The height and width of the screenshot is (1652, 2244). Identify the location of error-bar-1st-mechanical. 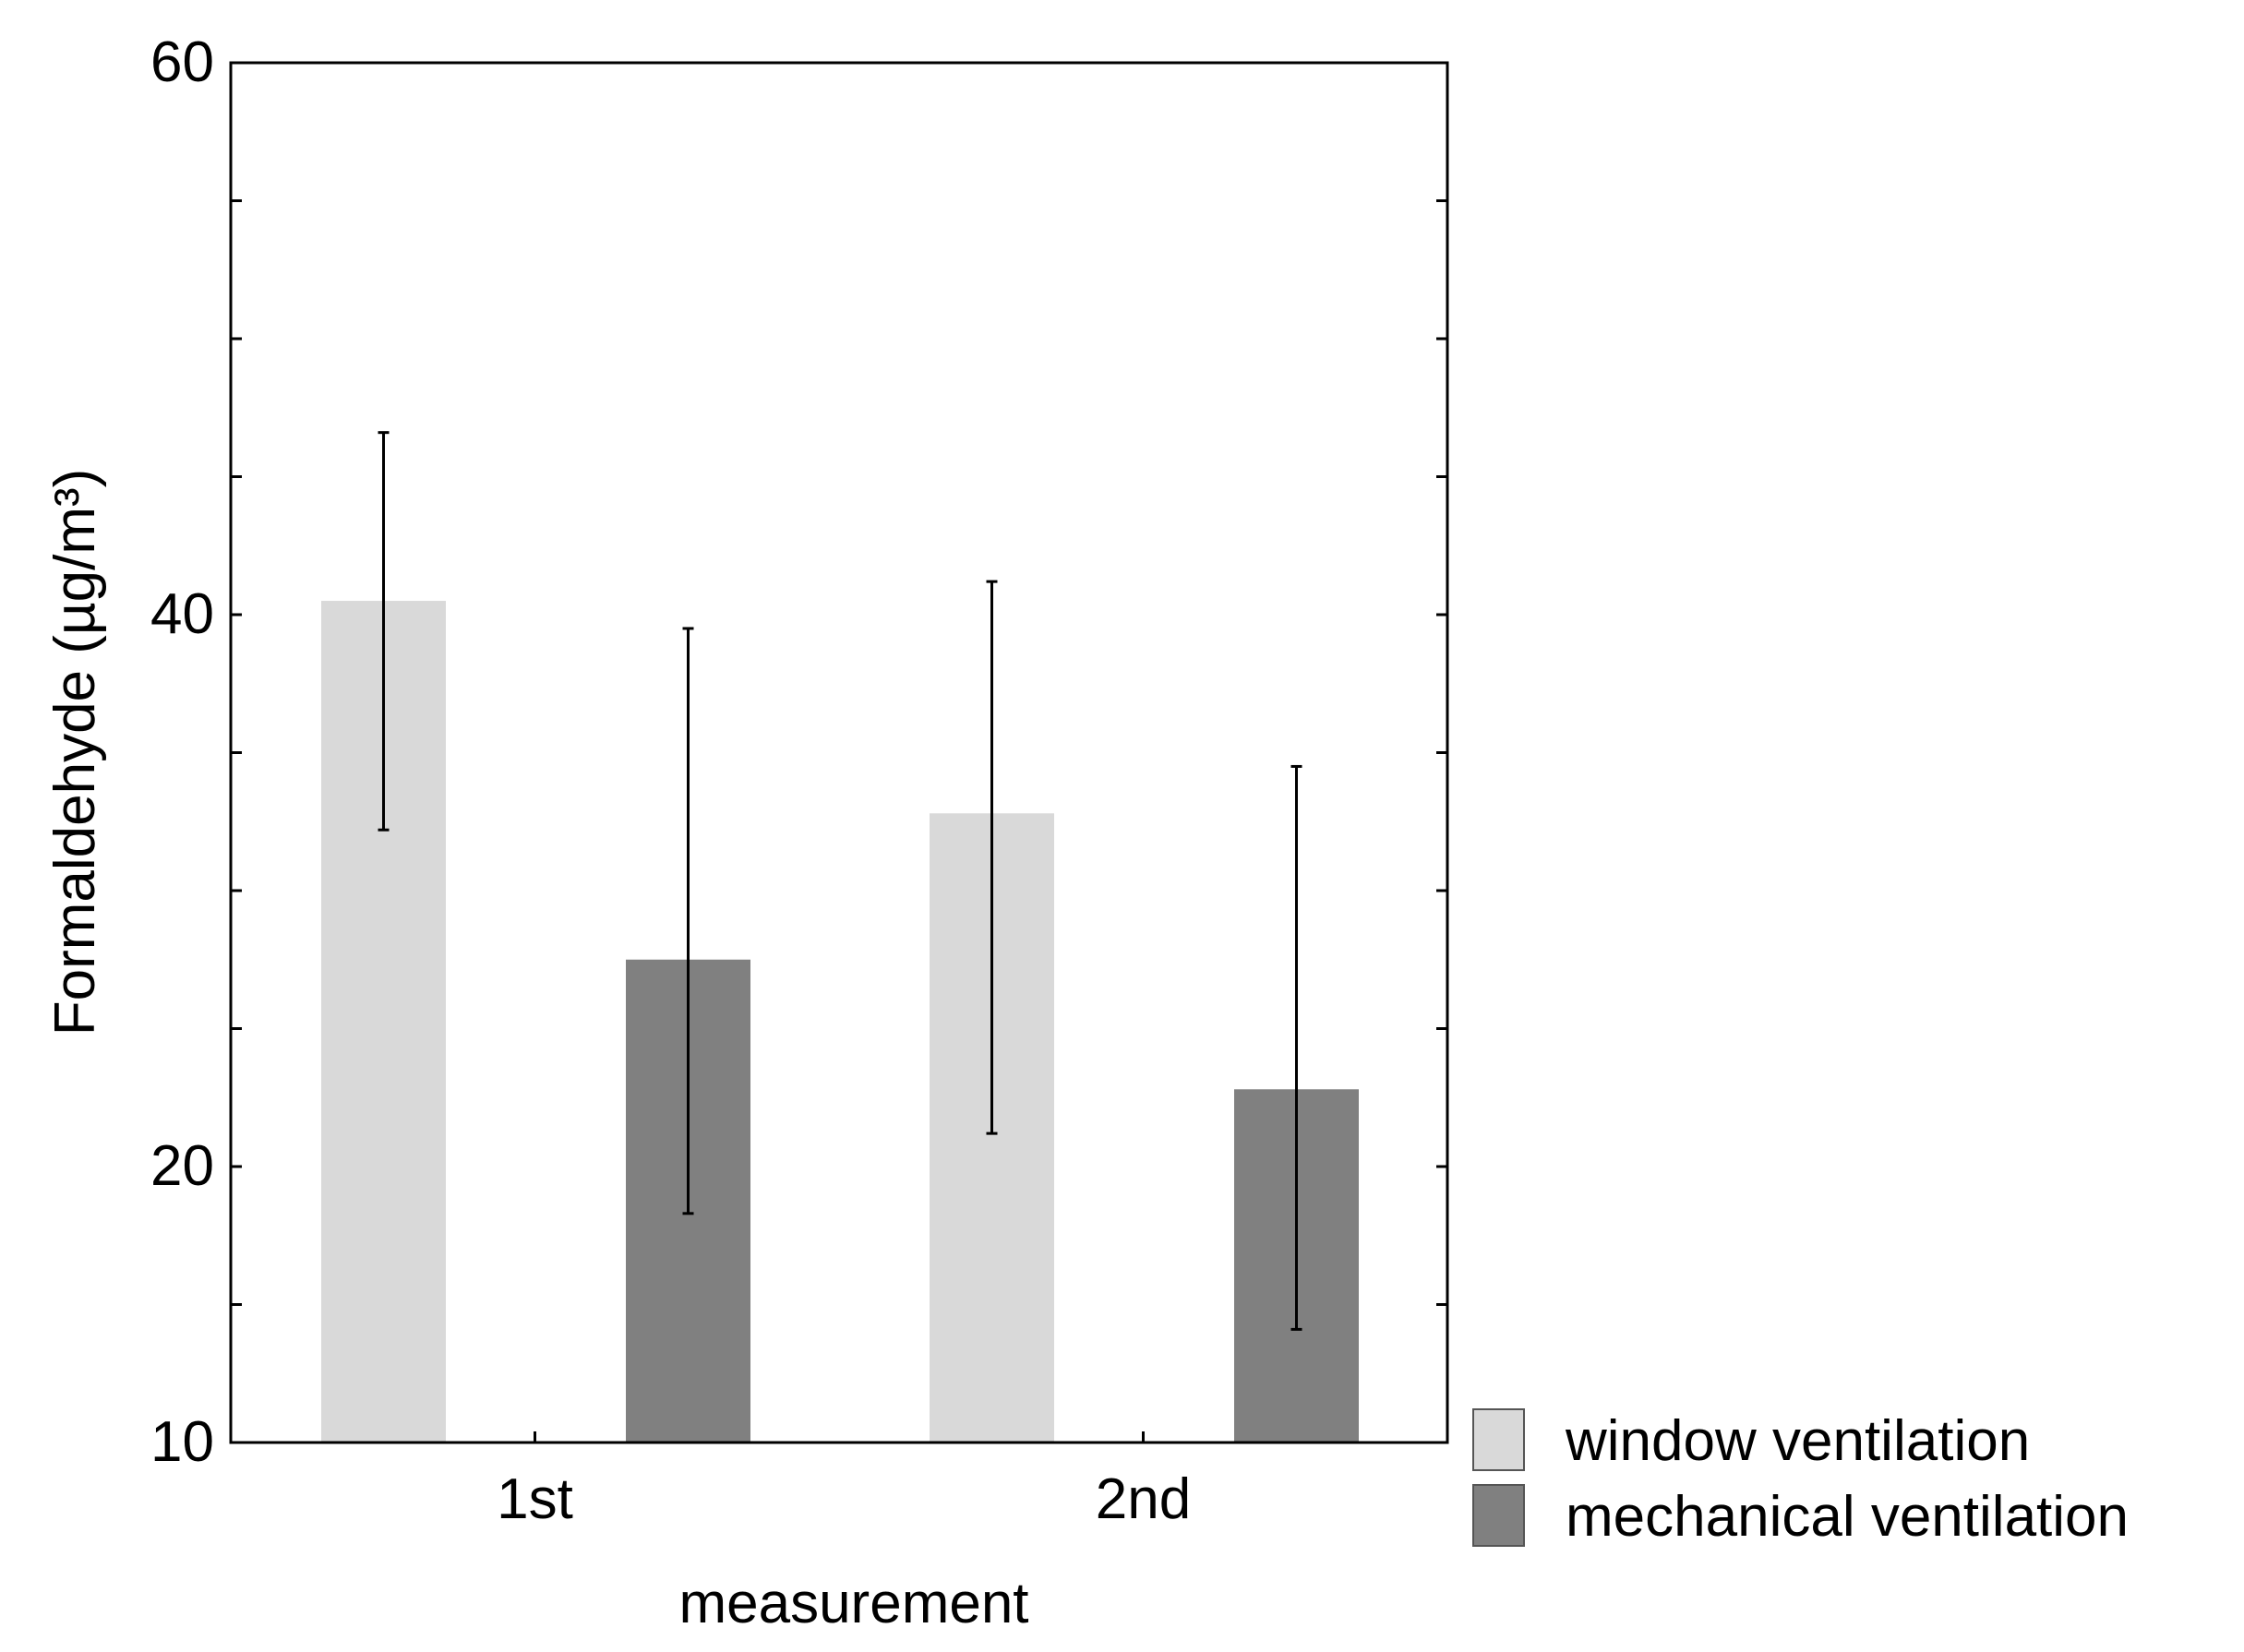
(688, 921).